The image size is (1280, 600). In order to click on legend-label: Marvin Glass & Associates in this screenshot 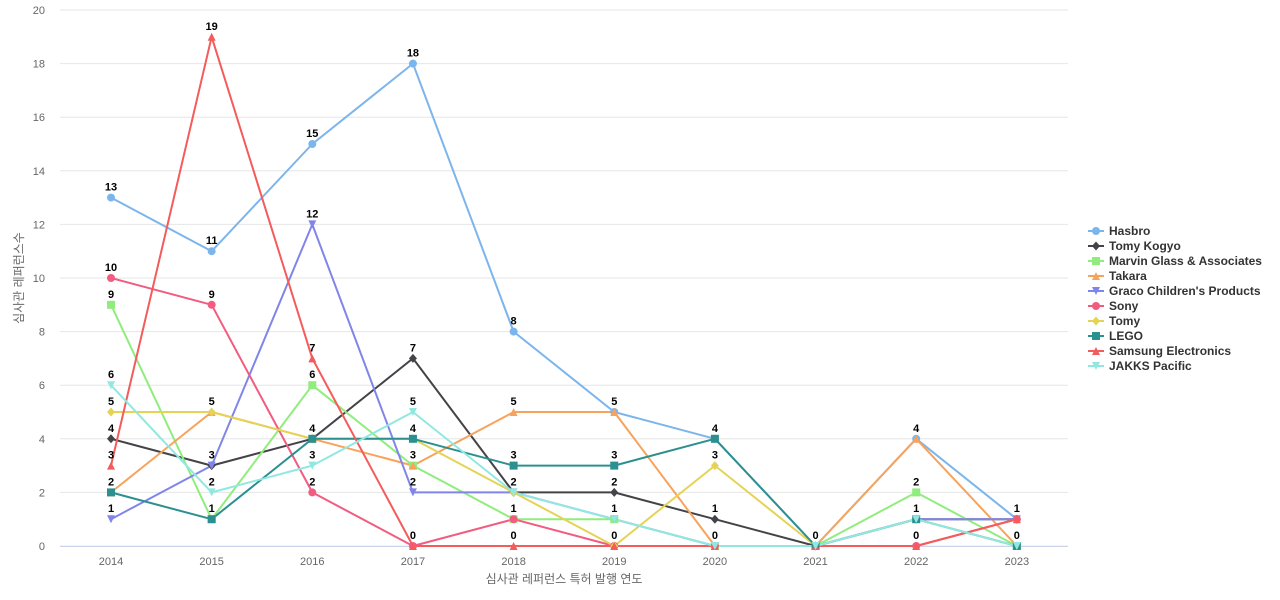, I will do `click(1185, 261)`.